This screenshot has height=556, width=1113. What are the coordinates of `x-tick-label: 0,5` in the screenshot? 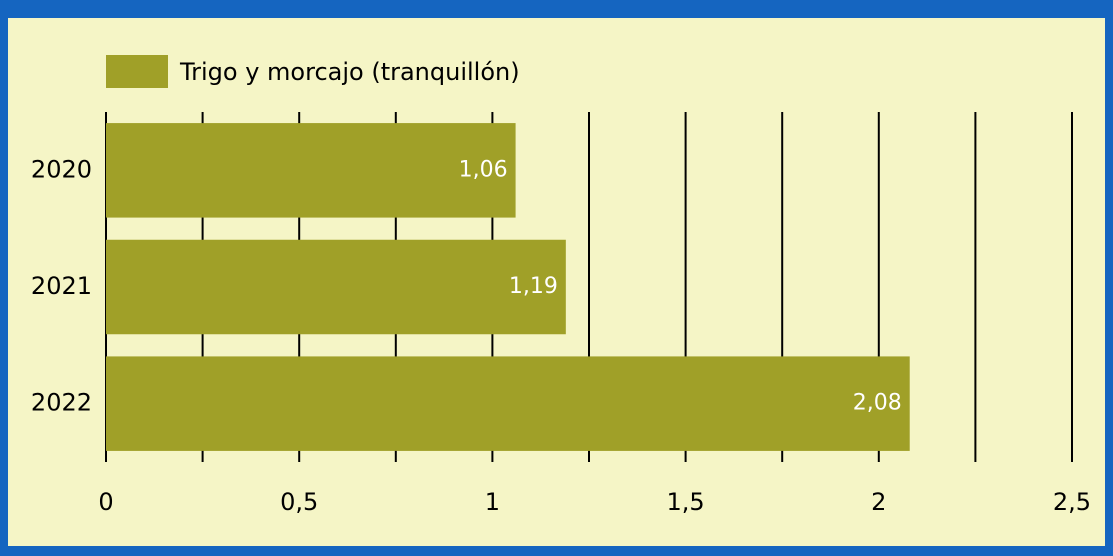 It's located at (299, 502).